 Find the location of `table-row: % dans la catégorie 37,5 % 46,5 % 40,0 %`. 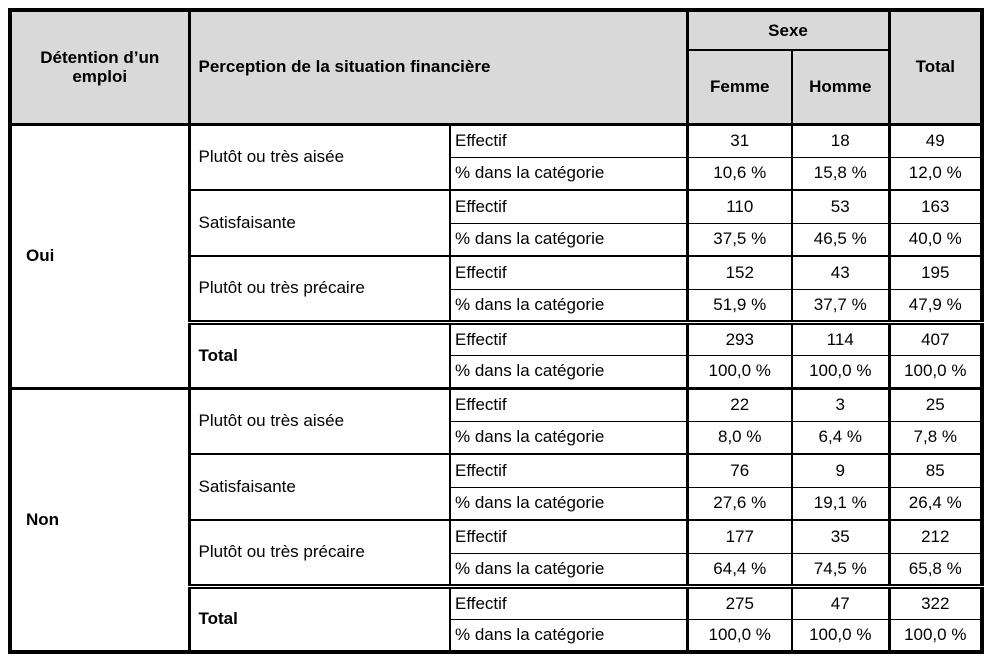

table-row: % dans la catégorie 37,5 % 46,5 % 40,0 % is located at coordinates (496, 239).